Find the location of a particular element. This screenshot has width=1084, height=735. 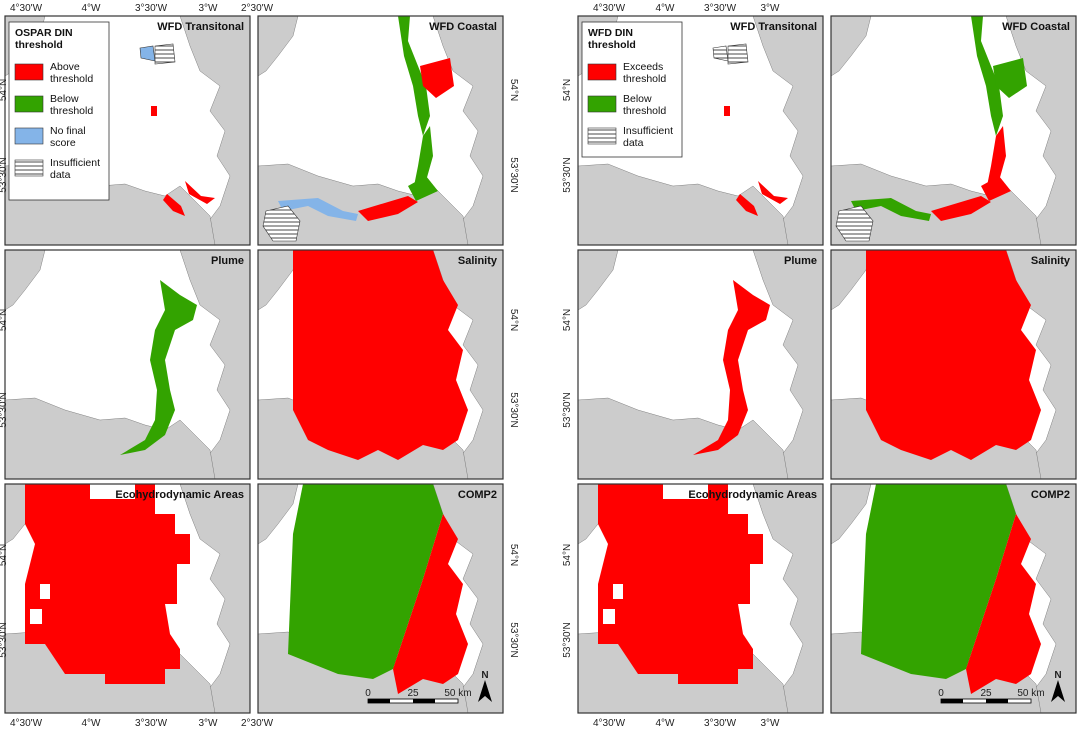

legend-swatch-no_score is located at coordinates (29, 136).